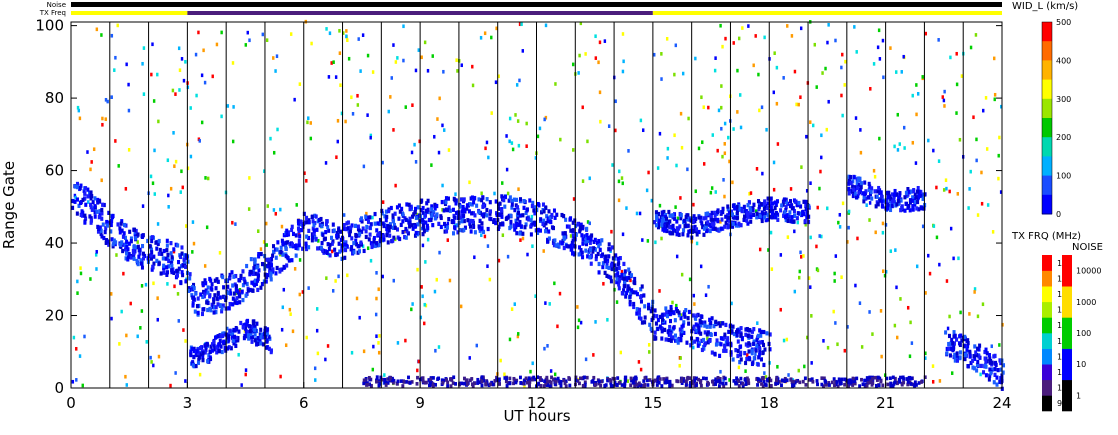  Describe the element at coordinates (54, 243) in the screenshot. I see `y-tick-label: 40` at that location.